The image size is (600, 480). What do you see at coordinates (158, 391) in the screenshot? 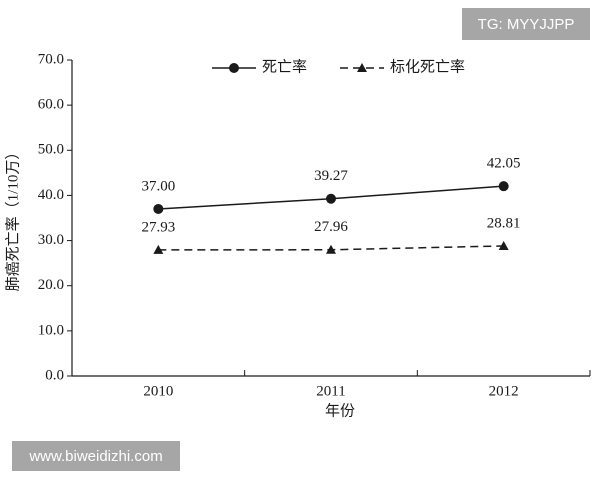
I see `x-tick-label: 2010` at bounding box center [158, 391].